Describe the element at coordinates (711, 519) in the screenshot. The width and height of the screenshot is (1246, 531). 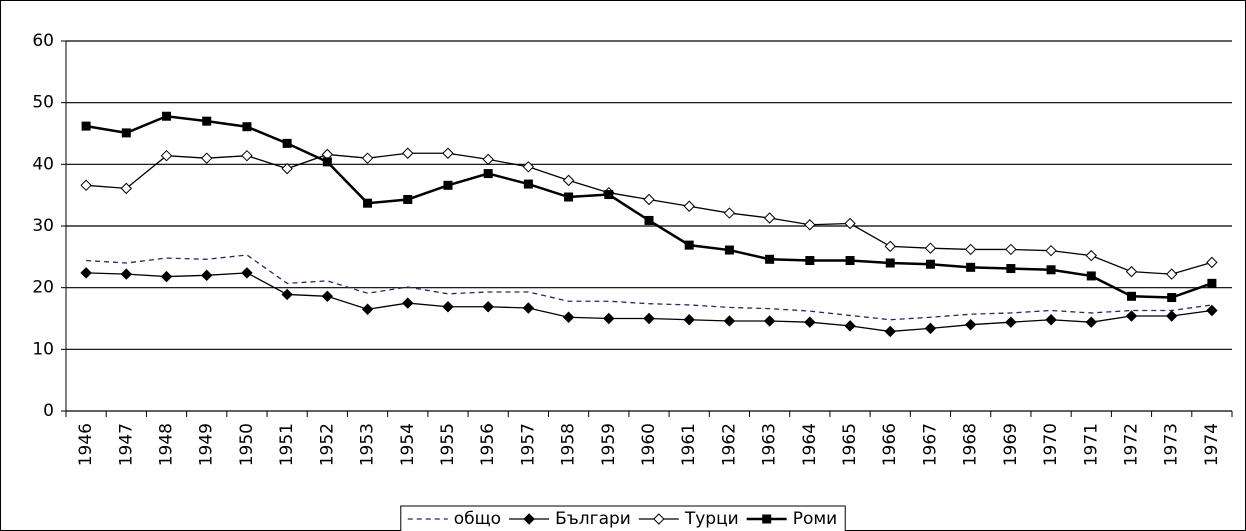
I see `legend-label: Турци` at that location.